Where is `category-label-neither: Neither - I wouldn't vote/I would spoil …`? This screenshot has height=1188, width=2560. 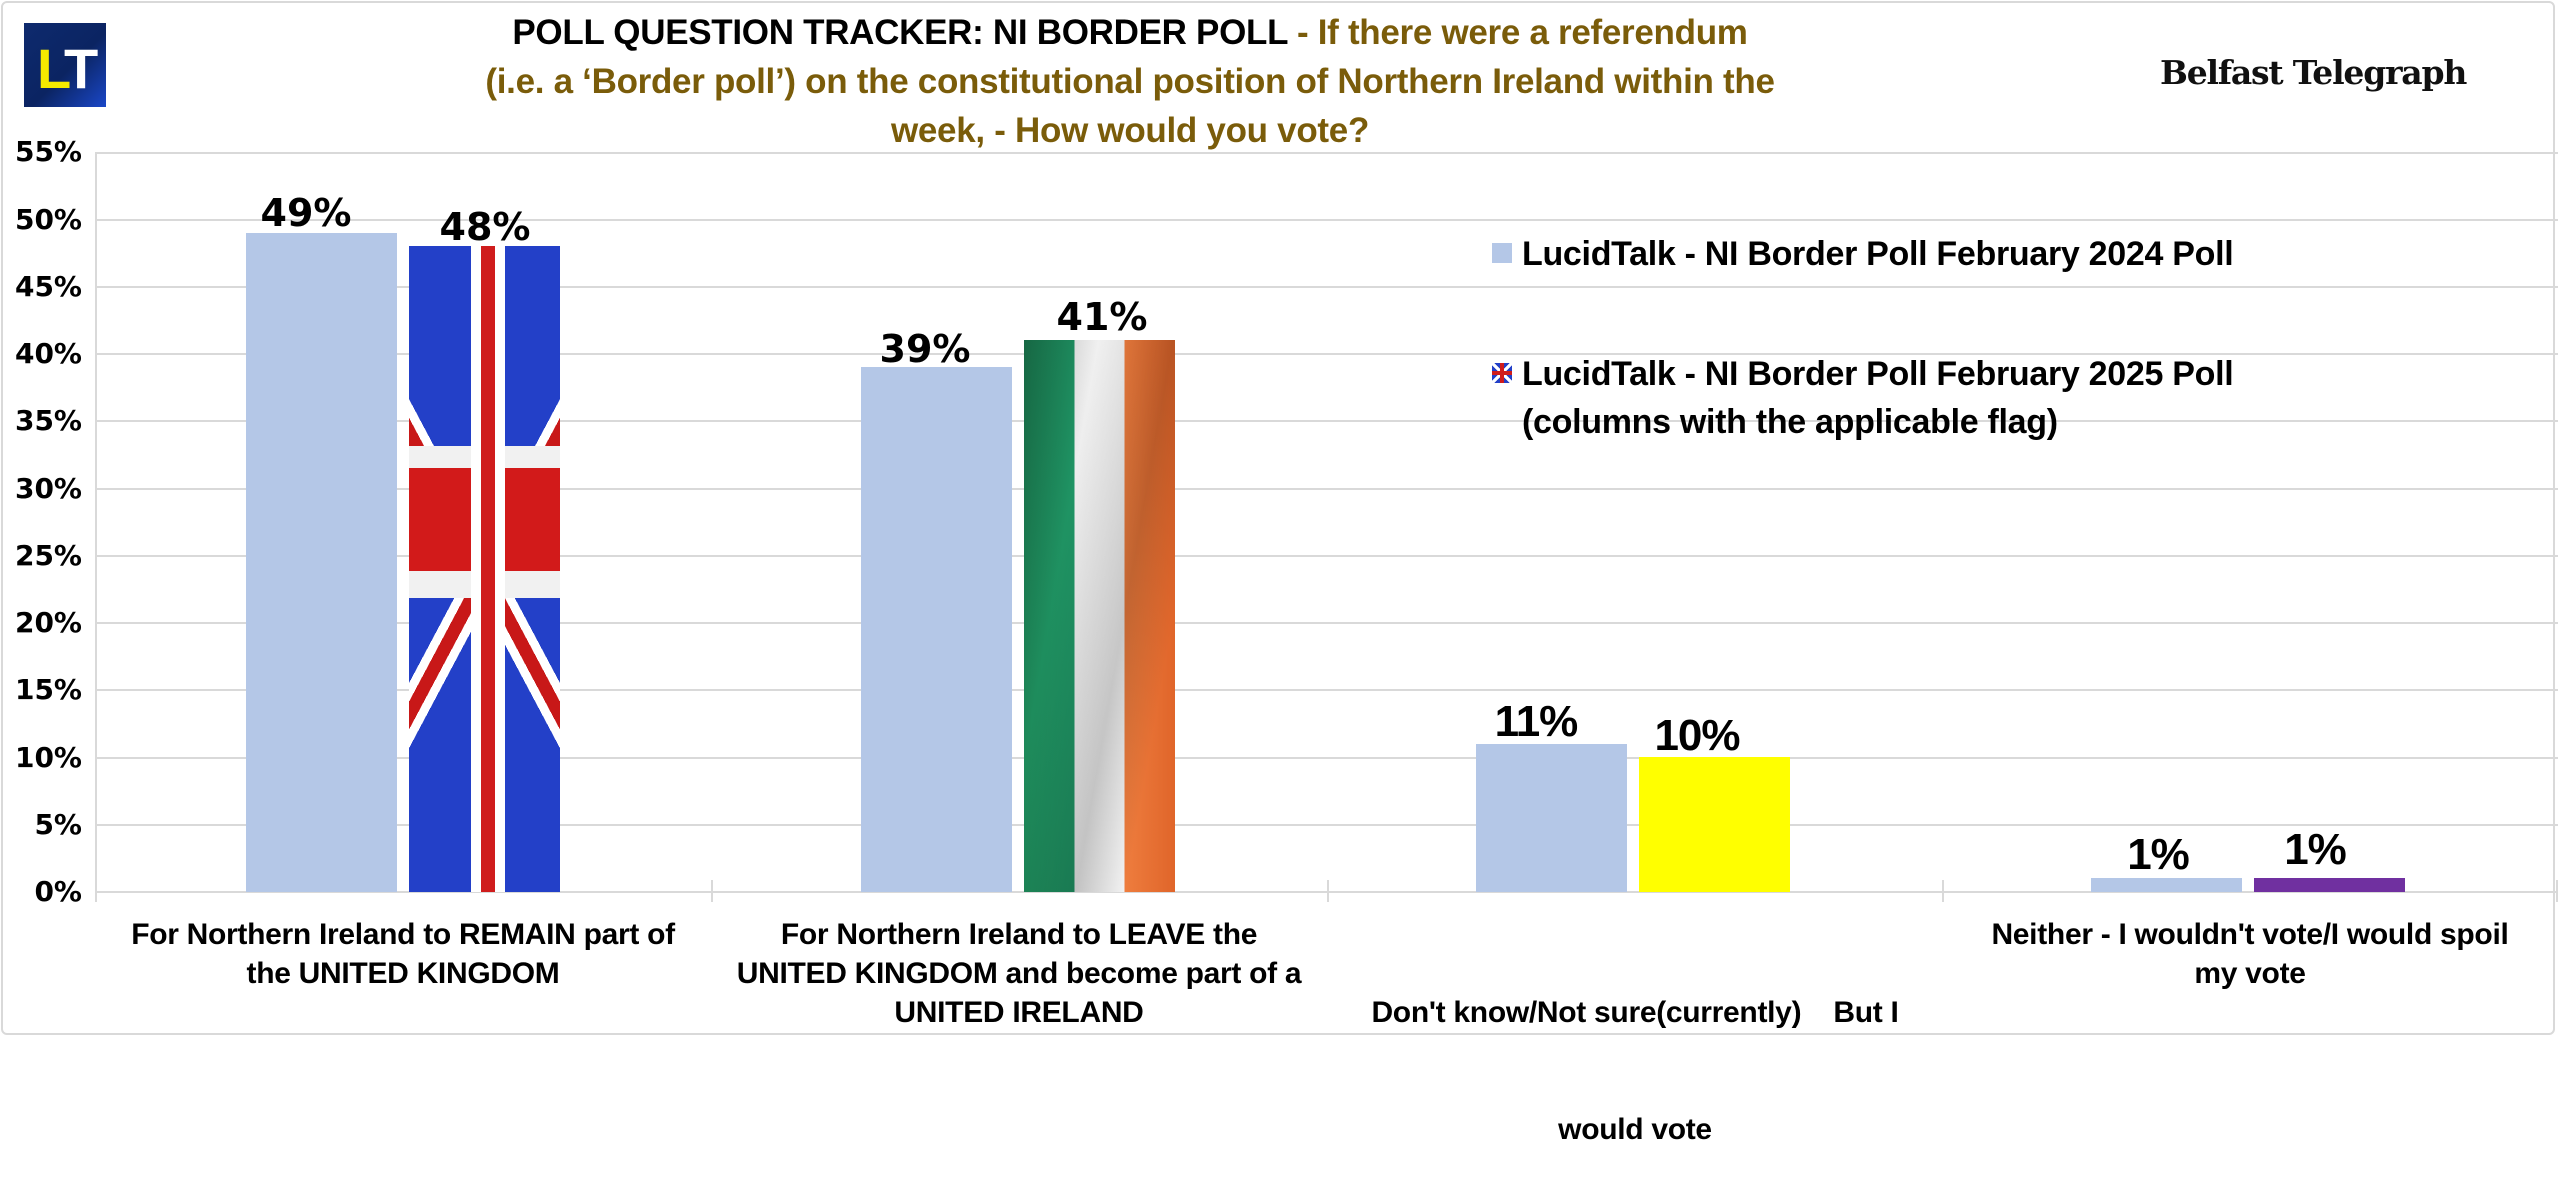
category-label-neither: Neither - I wouldn't vote/I would spoil … is located at coordinates (2250, 954).